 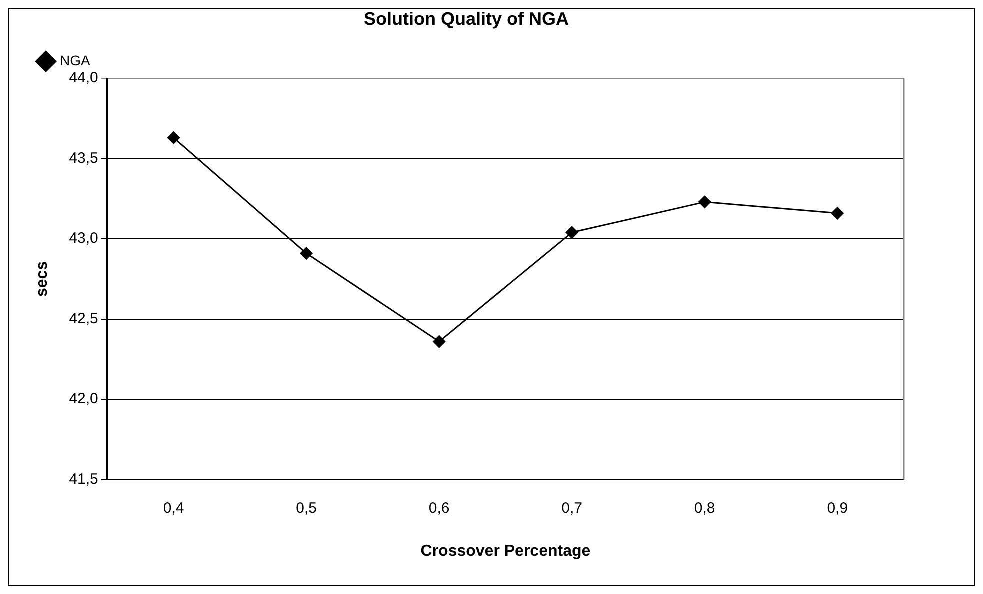 What do you see at coordinates (83, 479) in the screenshot?
I see `y-tick-label: 41,5` at bounding box center [83, 479].